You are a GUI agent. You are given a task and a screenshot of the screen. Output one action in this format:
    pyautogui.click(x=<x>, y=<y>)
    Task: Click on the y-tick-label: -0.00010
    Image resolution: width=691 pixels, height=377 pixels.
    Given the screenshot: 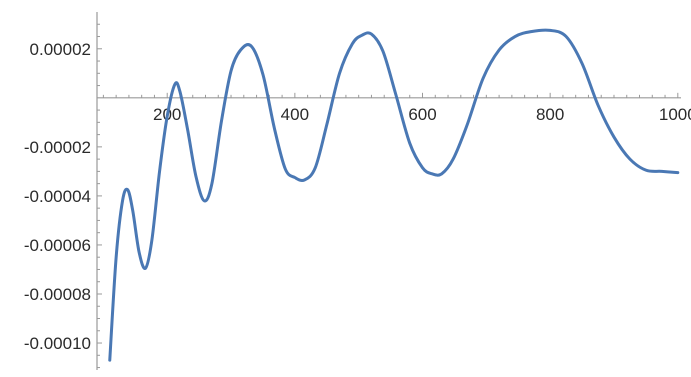 What is the action you would take?
    pyautogui.click(x=57, y=343)
    